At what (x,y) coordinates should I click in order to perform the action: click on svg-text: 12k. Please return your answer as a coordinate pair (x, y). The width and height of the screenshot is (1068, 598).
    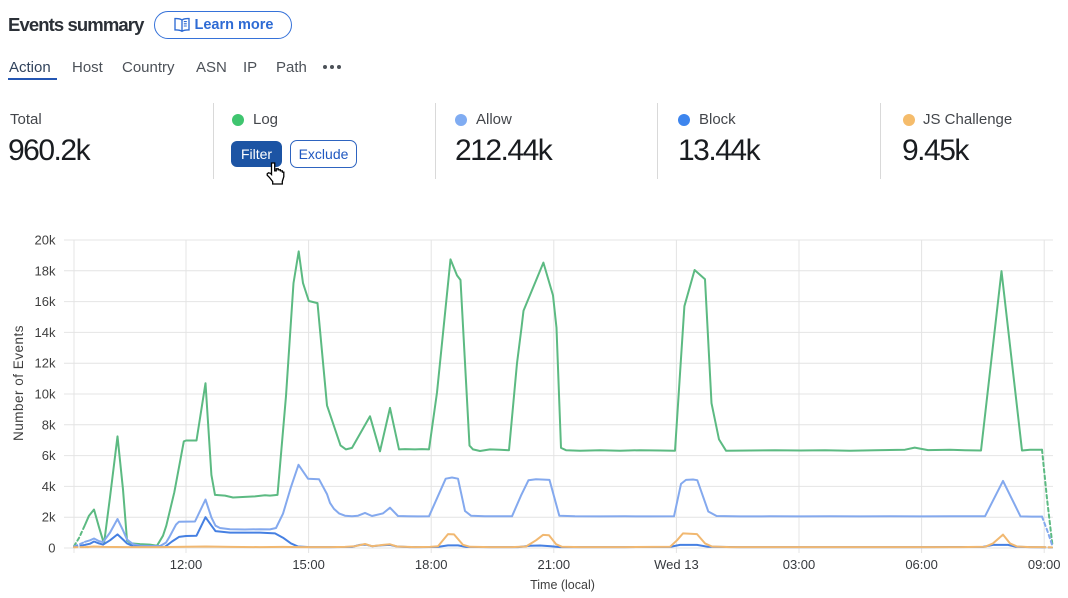
    Looking at the image, I should click on (45, 363).